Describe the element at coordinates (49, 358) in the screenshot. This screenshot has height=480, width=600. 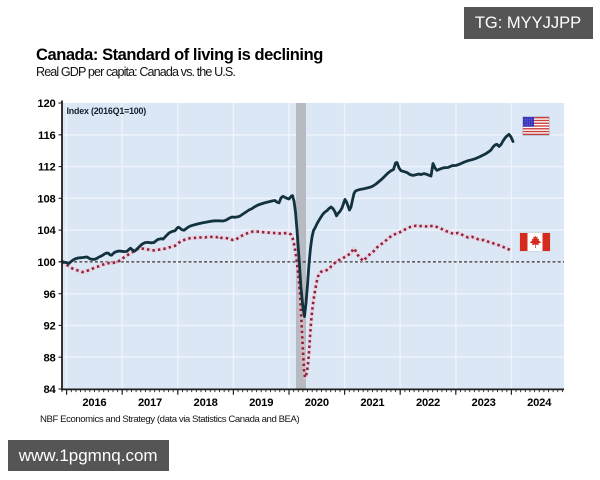
I see `svg-text: 88` at that location.